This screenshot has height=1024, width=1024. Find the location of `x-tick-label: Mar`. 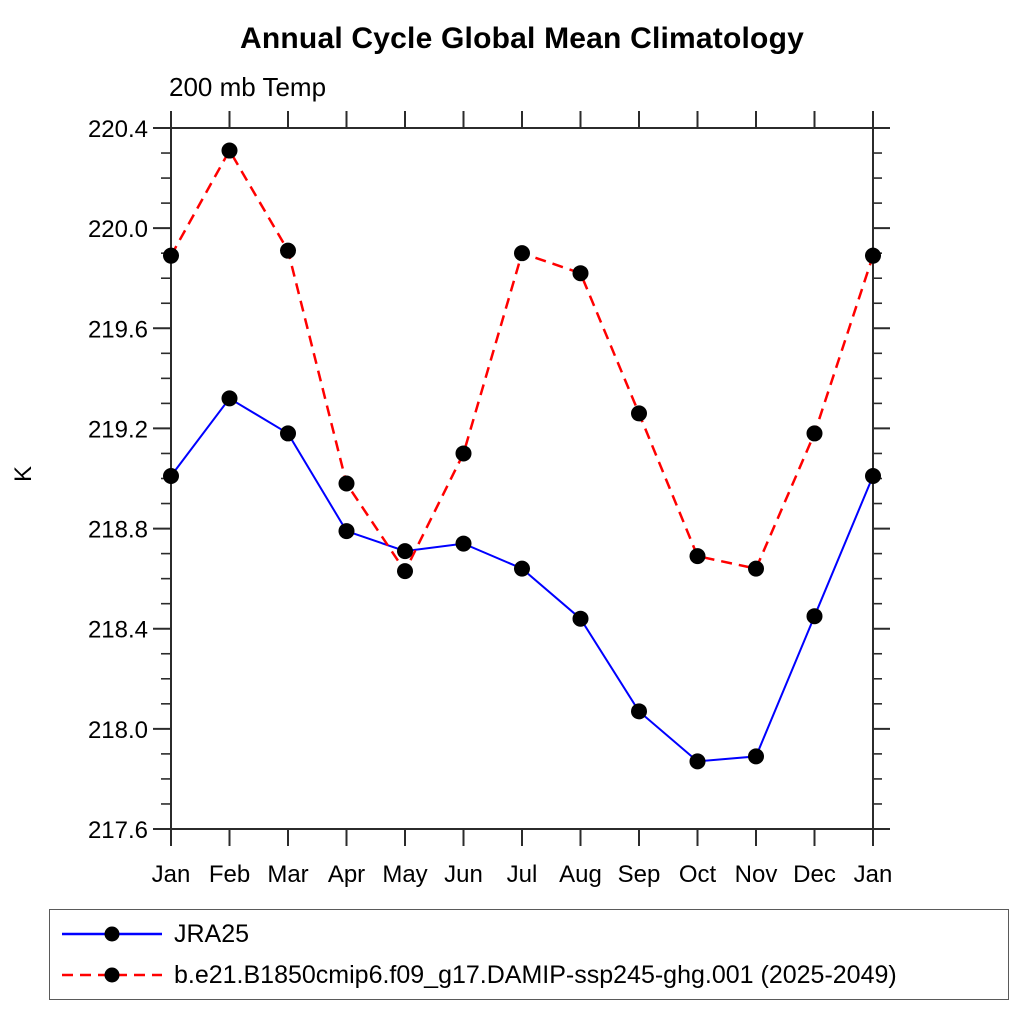

x-tick-label: Mar is located at coordinates (287, 874).